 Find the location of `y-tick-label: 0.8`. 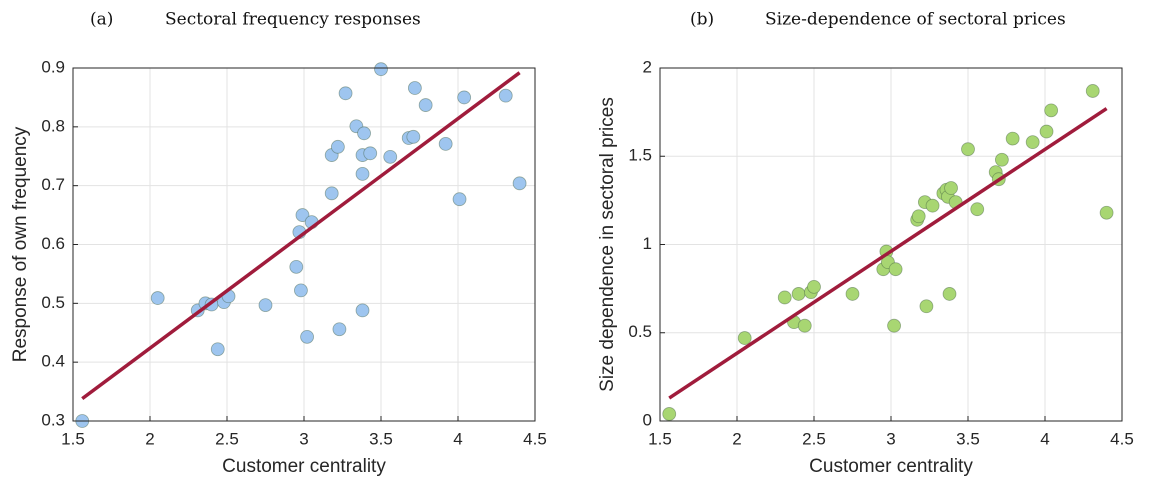

y-tick-label: 0.8 is located at coordinates (53, 125).